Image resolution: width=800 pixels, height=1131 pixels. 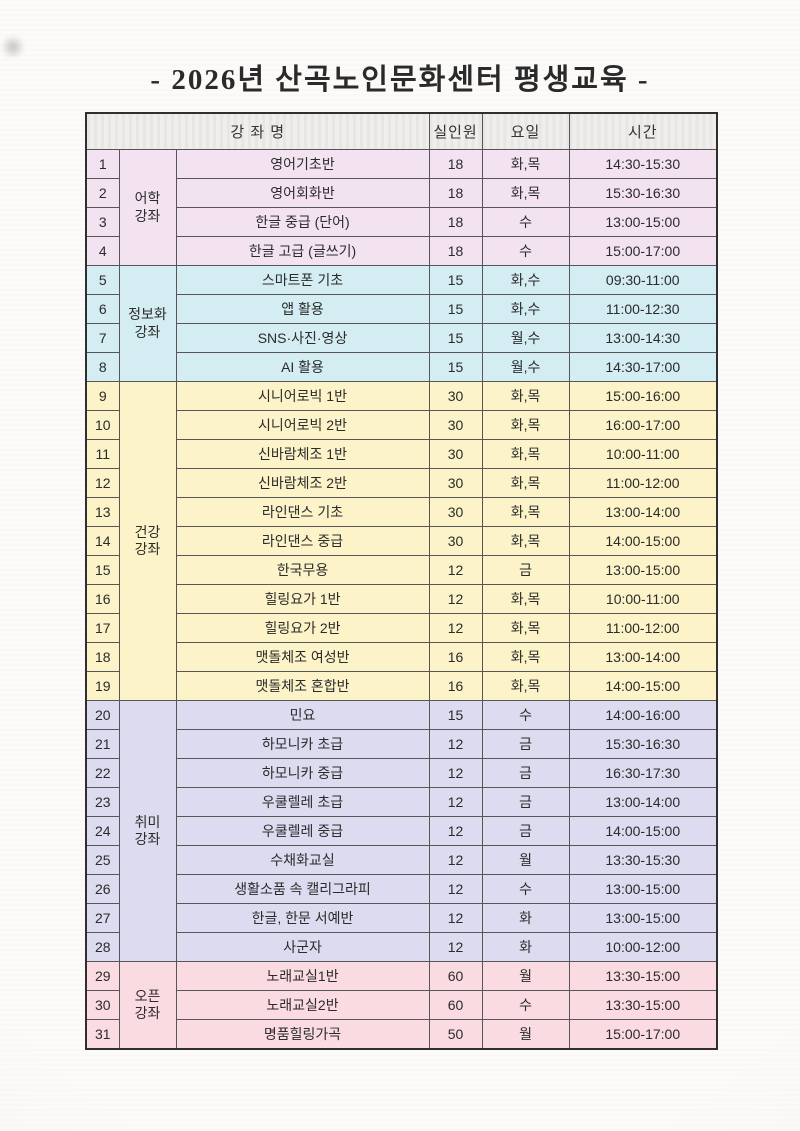 I want to click on row-number: 25, so click(x=102, y=860).